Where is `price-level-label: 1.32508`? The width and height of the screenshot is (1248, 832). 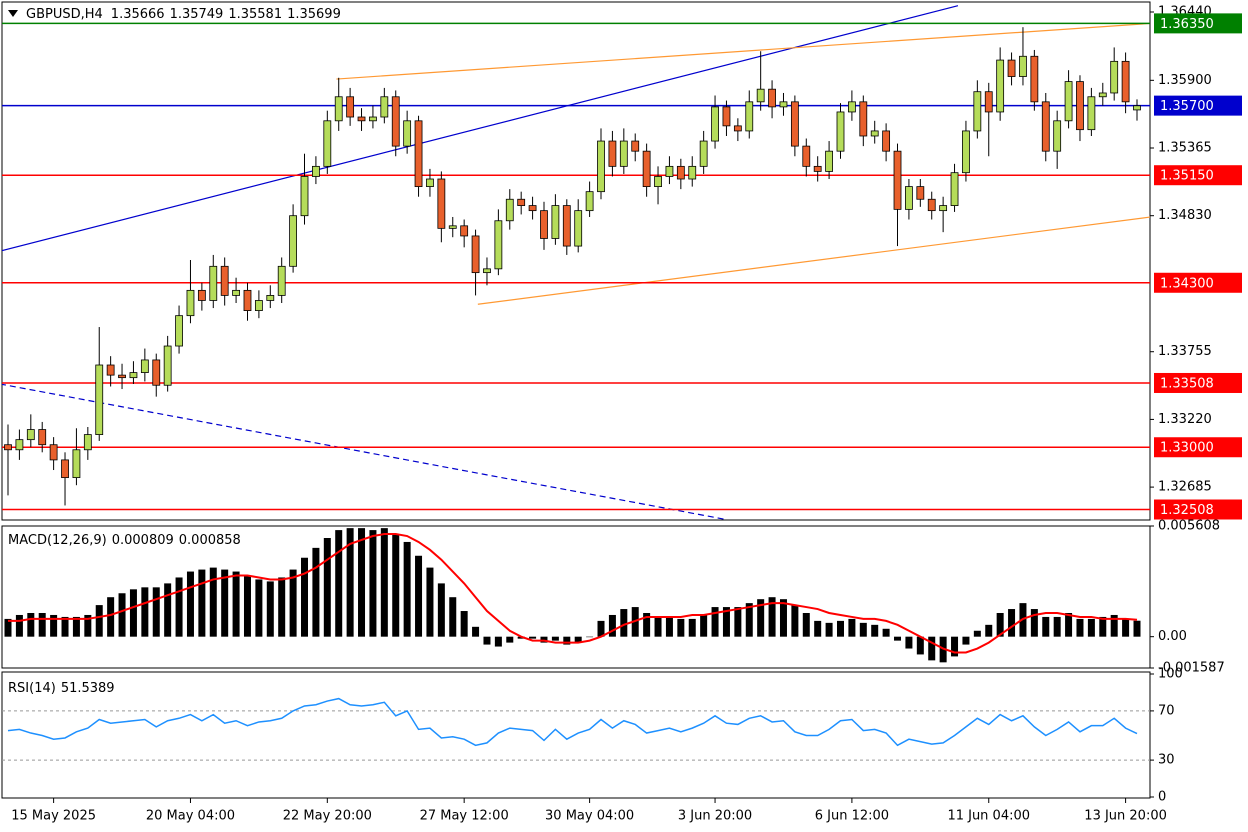
price-level-label: 1.32508 is located at coordinates (1187, 510).